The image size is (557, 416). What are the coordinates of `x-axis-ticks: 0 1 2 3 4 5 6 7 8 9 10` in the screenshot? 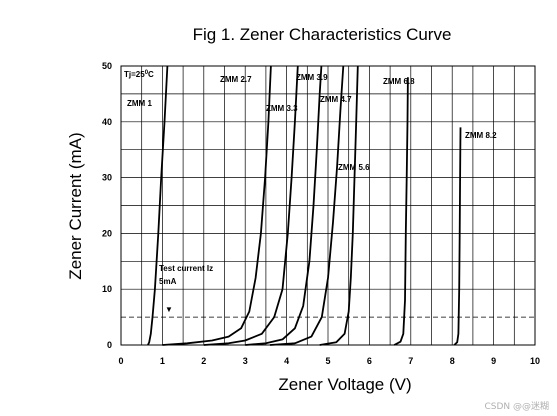 It's located at (329, 361).